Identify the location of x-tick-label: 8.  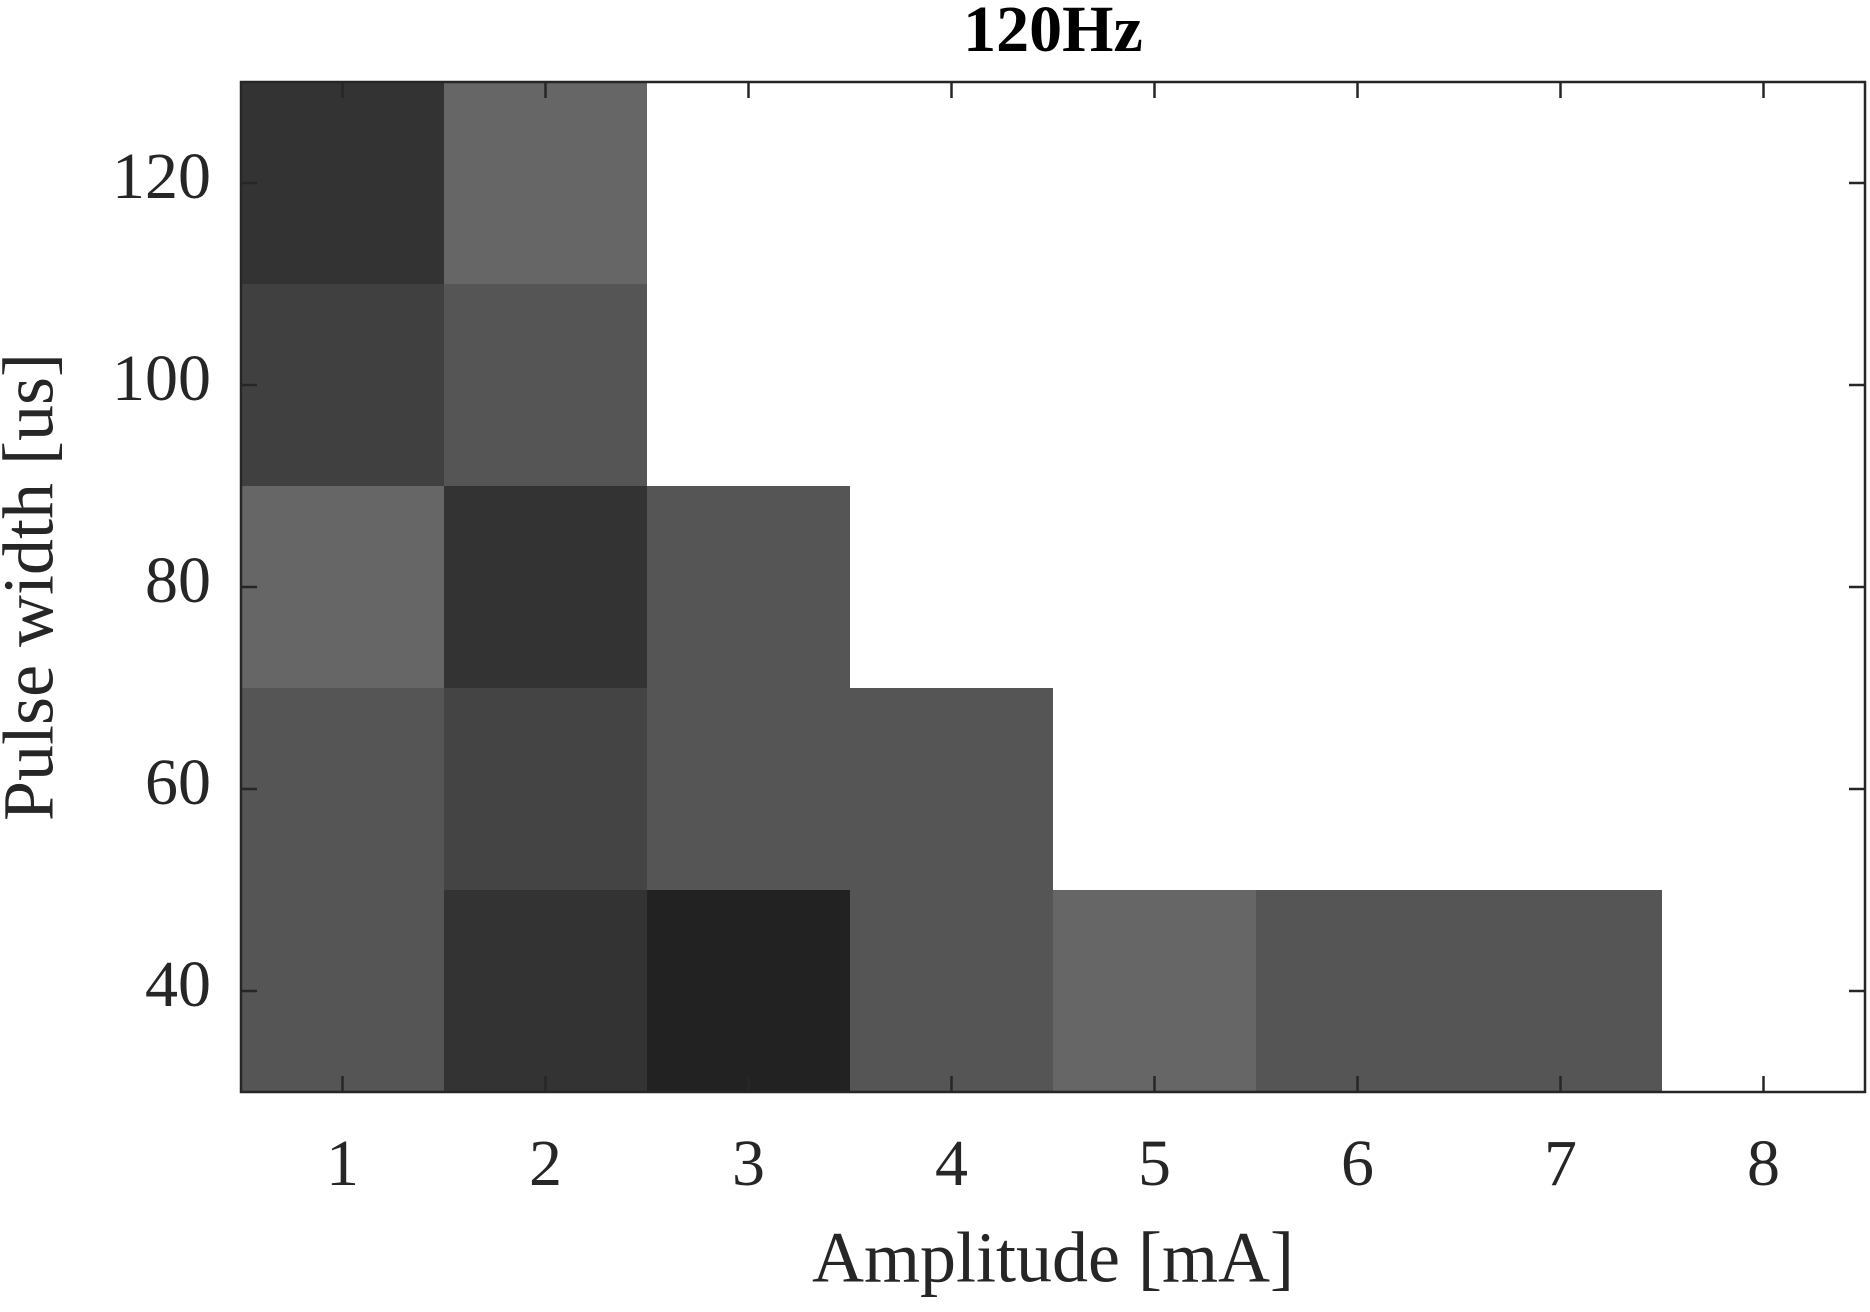
(1763, 1163).